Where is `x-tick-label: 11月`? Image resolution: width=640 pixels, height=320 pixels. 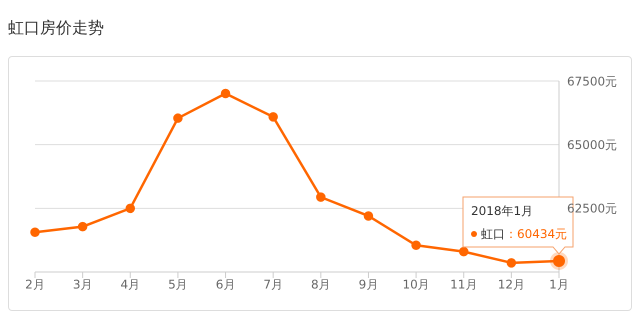
x-tick-label: 11月 is located at coordinates (464, 285).